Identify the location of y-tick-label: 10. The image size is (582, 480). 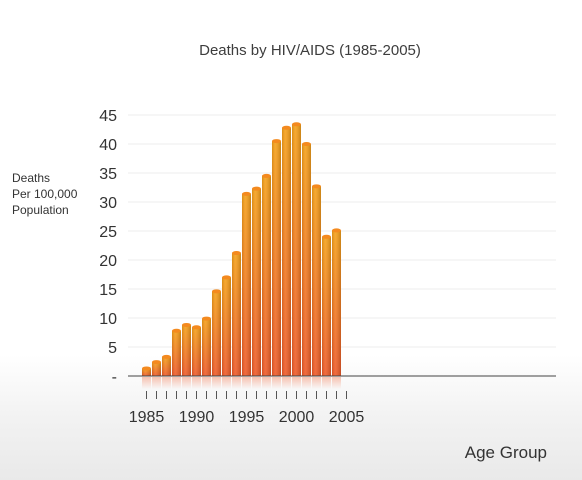
(108, 319).